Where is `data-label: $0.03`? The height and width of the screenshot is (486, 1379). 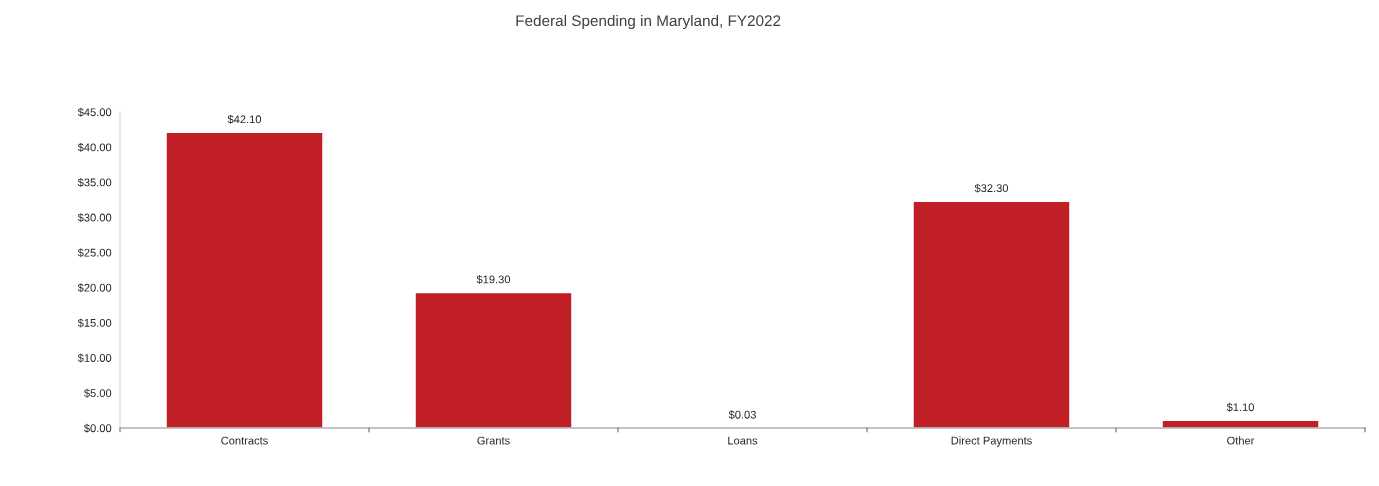 data-label: $0.03 is located at coordinates (742, 415).